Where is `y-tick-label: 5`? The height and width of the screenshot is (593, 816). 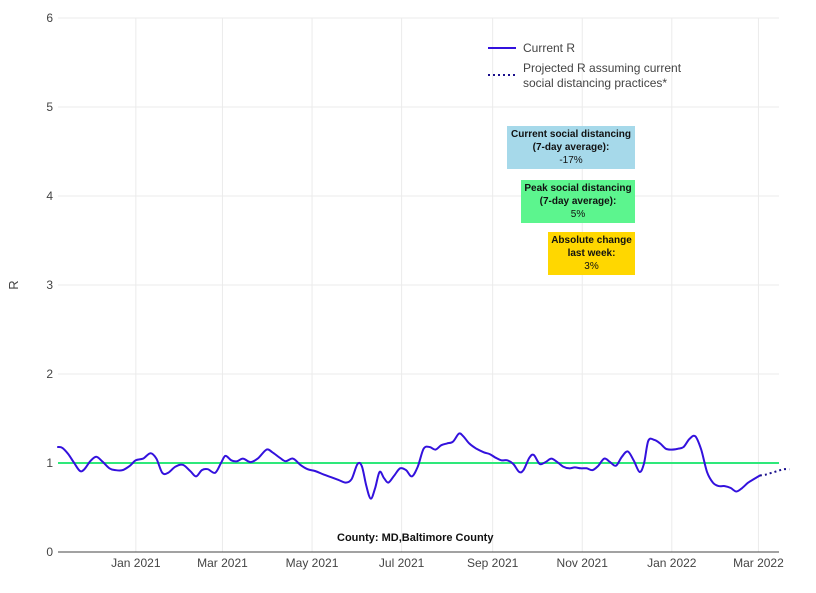 y-tick-label: 5 is located at coordinates (49, 107).